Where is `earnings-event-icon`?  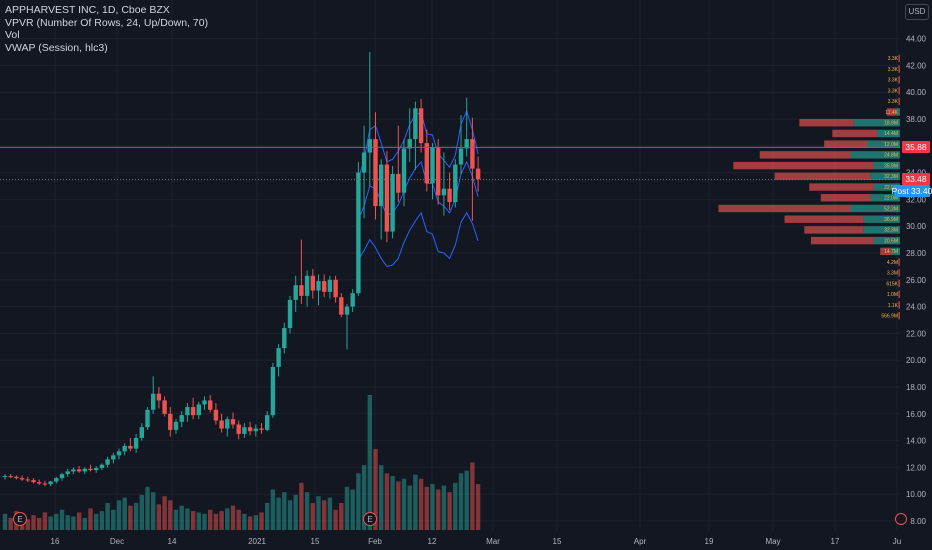 earnings-event-icon is located at coordinates (370, 519).